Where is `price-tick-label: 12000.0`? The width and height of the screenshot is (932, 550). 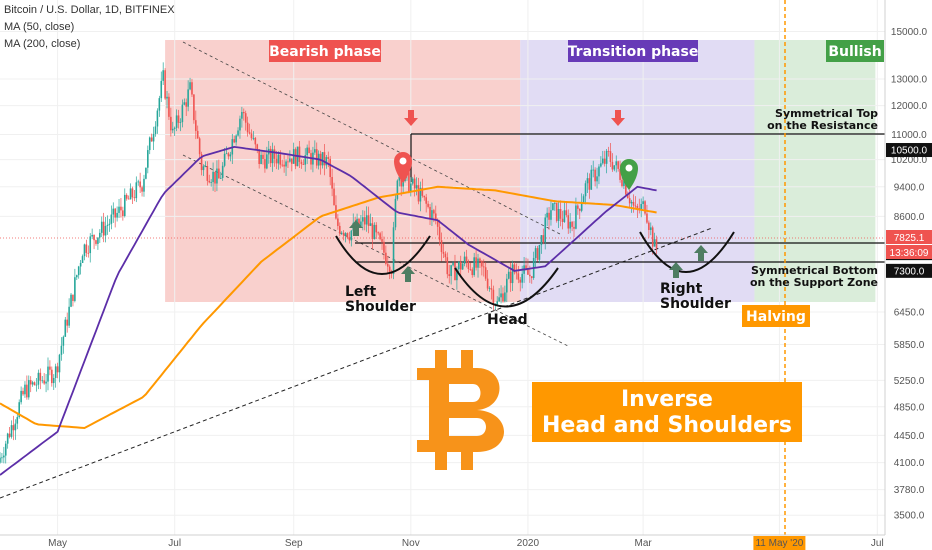 price-tick-label: 12000.0 is located at coordinates (909, 106).